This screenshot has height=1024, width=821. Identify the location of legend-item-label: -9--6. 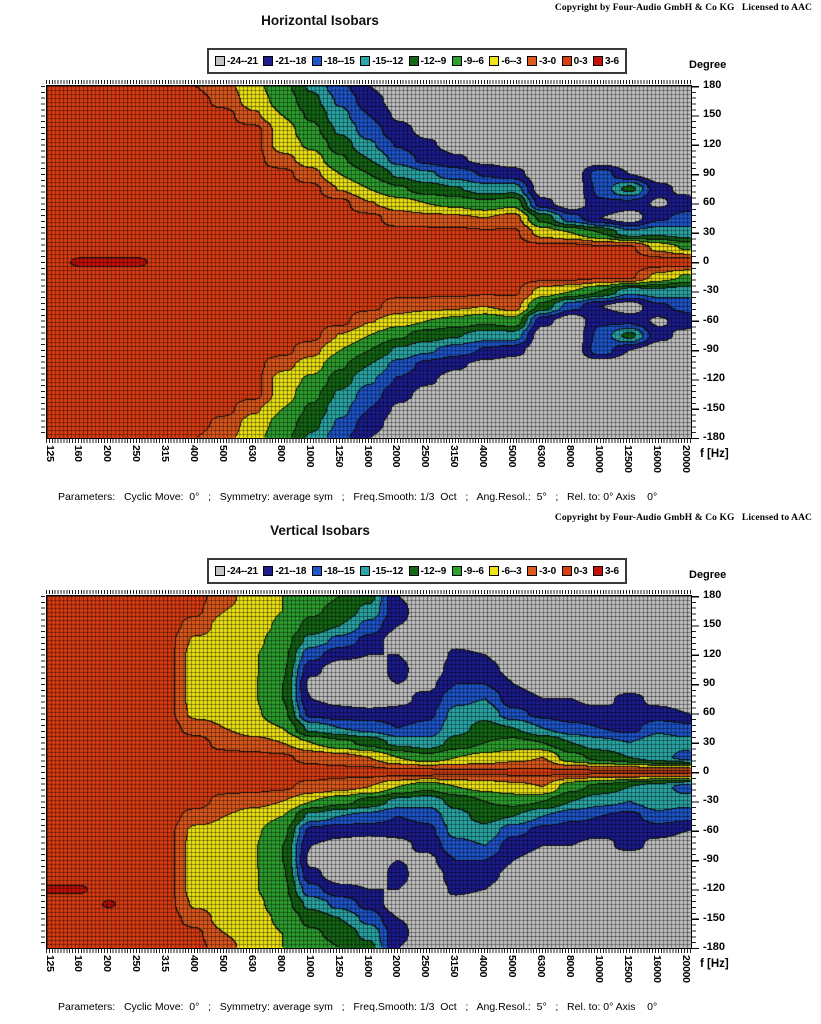
(473, 571).